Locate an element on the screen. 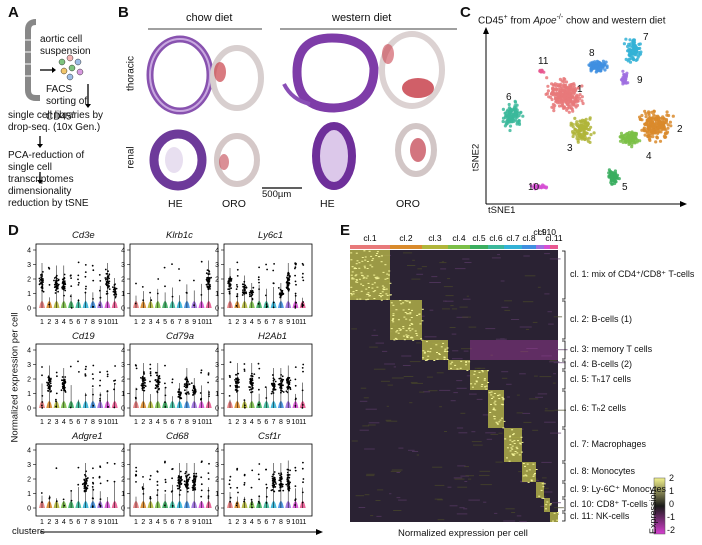 The height and width of the screenshot is (545, 702). violin-ytick-label: 2 is located at coordinates (217, 280).